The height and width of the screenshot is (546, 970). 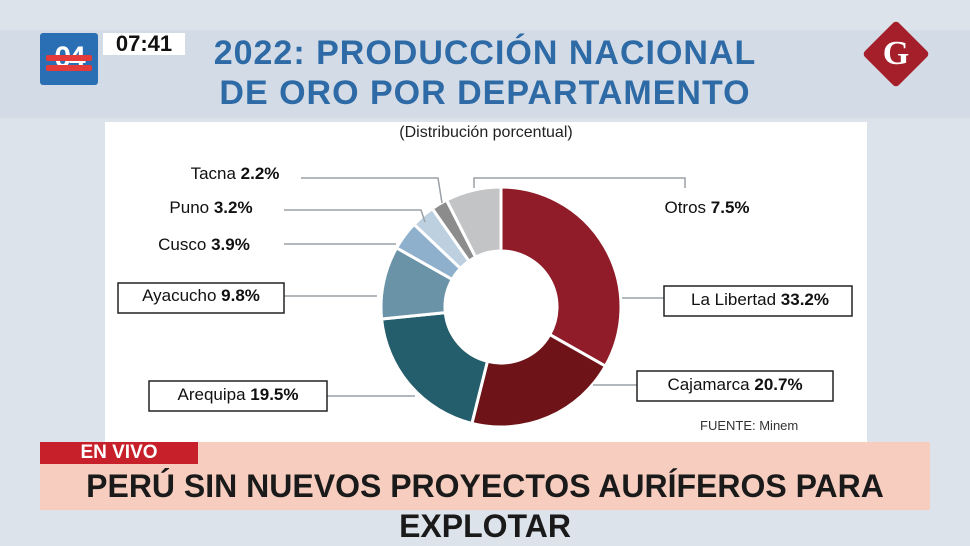 I want to click on slice-value: 3.2%, so click(x=233, y=207).